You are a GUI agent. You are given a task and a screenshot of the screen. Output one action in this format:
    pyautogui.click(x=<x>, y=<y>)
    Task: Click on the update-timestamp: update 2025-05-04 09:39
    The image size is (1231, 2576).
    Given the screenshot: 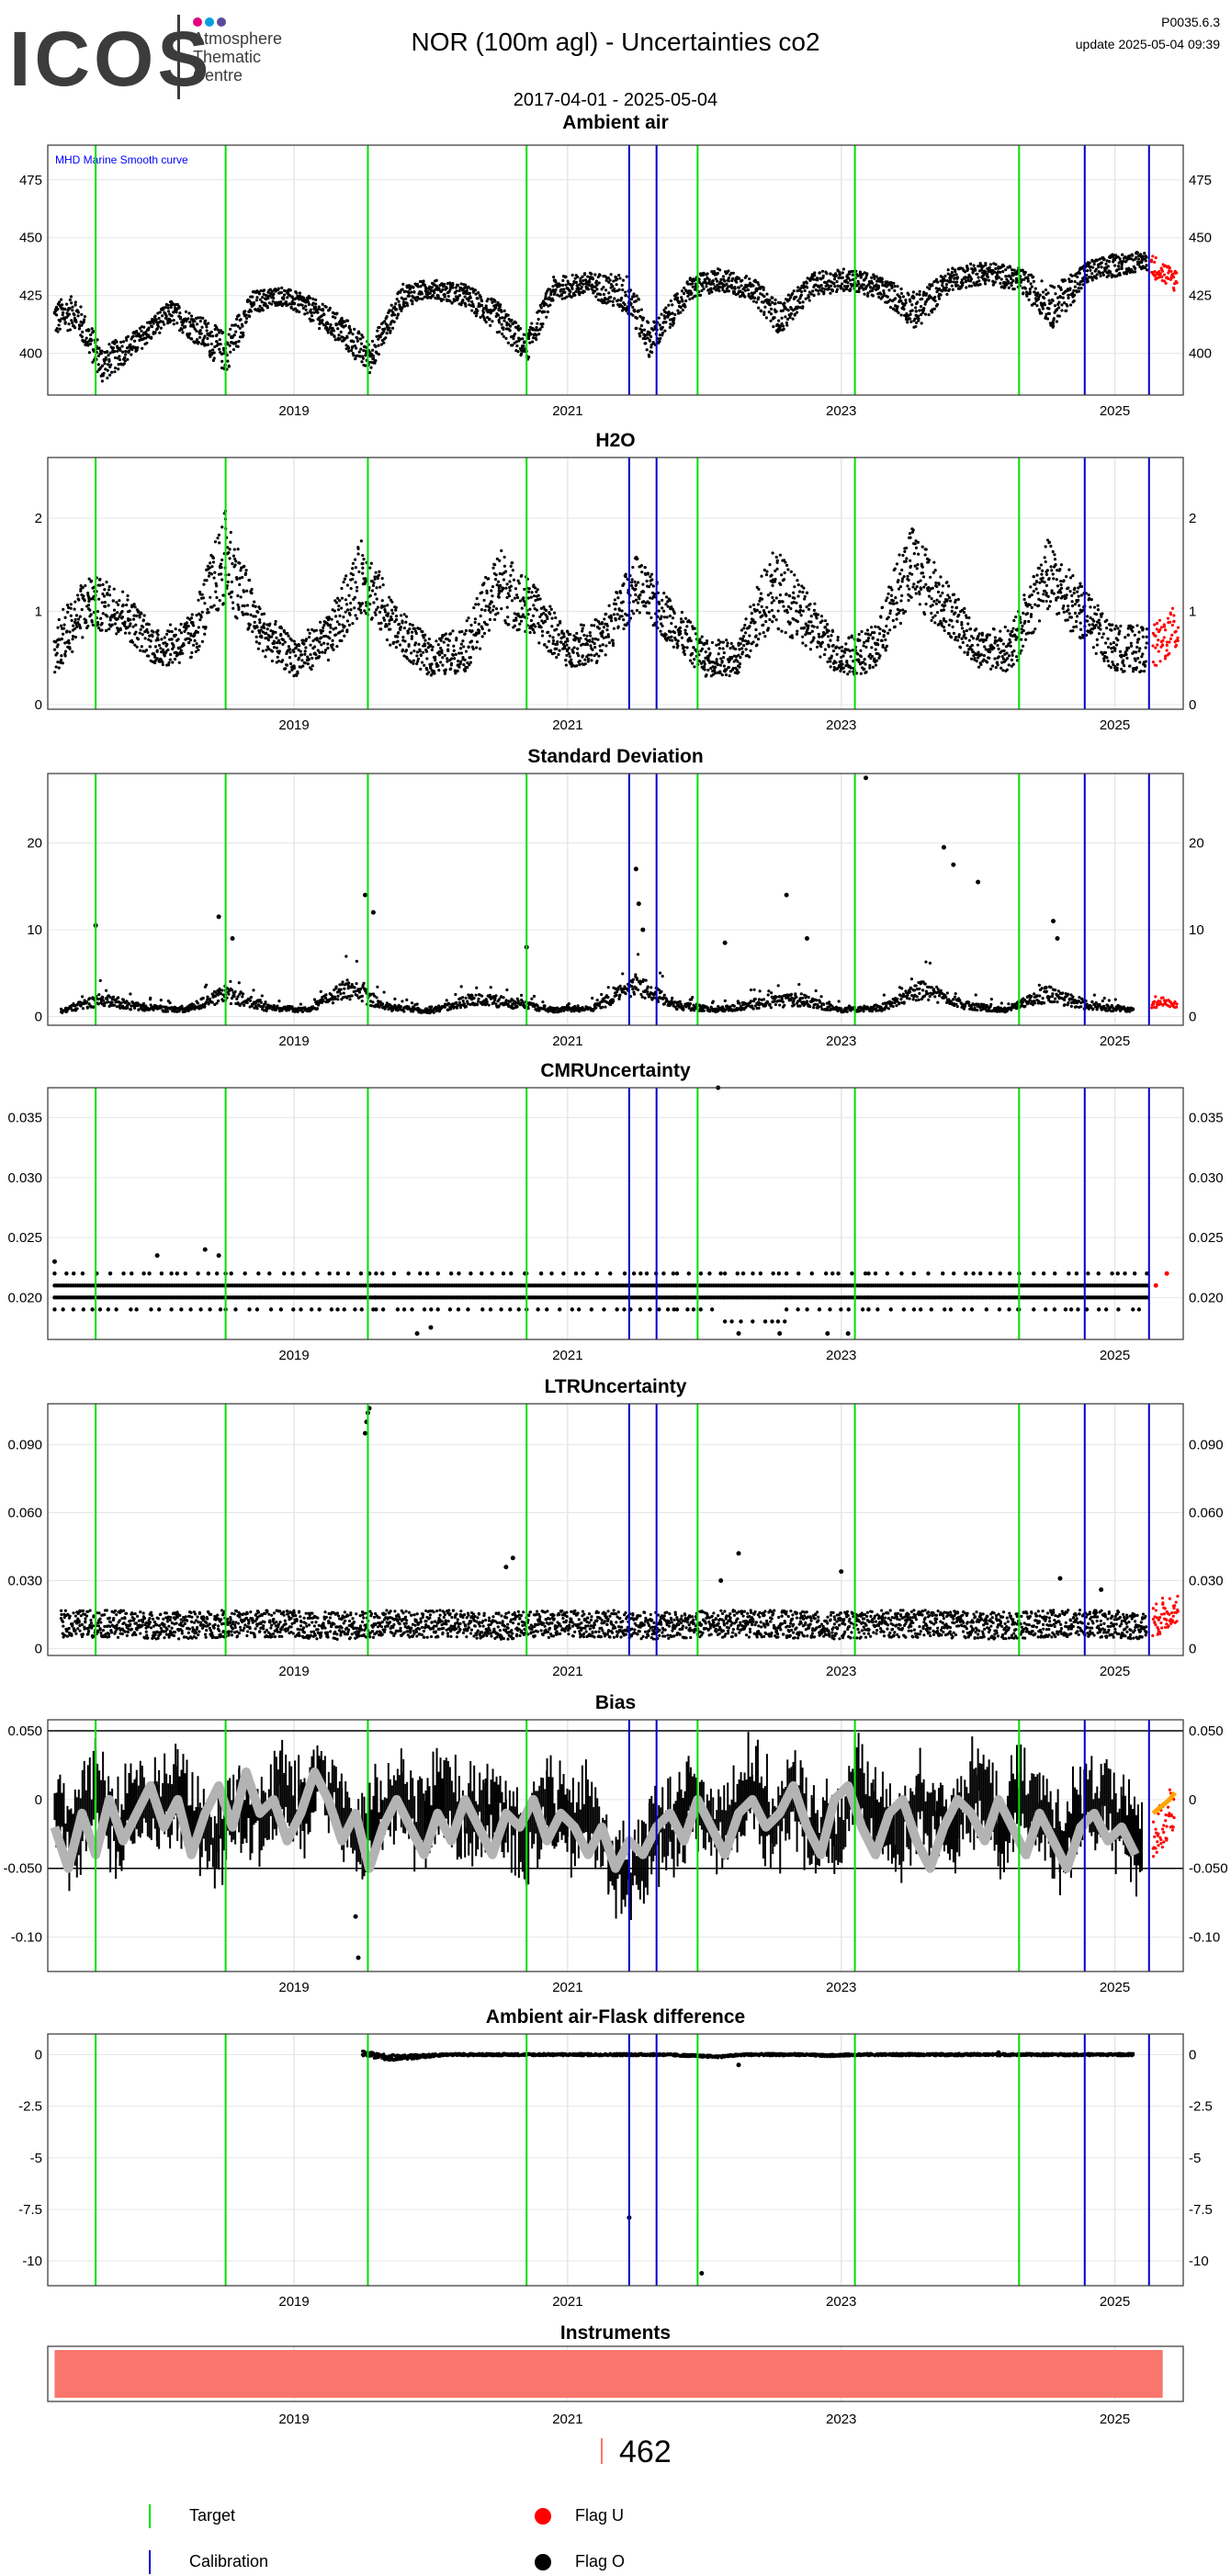 What is the action you would take?
    pyautogui.click(x=1148, y=44)
    